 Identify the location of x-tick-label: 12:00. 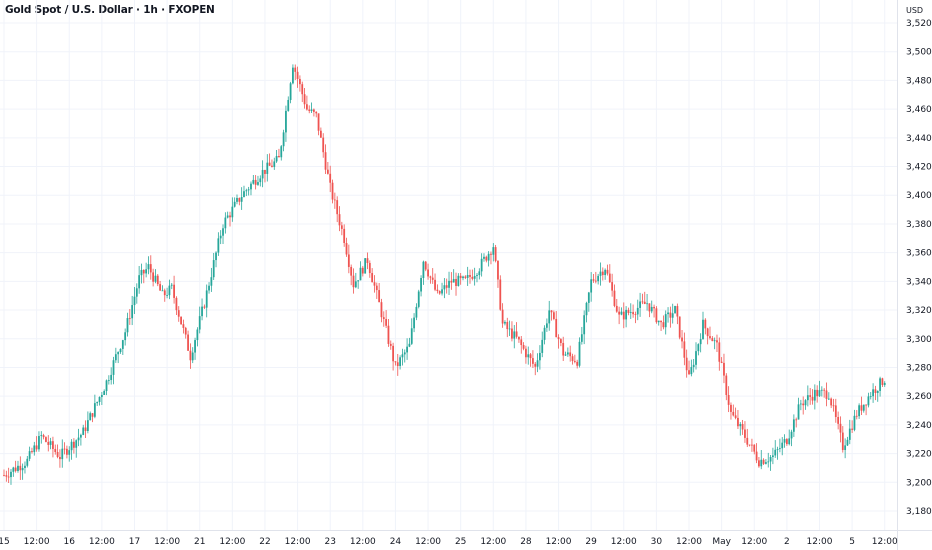
(102, 542).